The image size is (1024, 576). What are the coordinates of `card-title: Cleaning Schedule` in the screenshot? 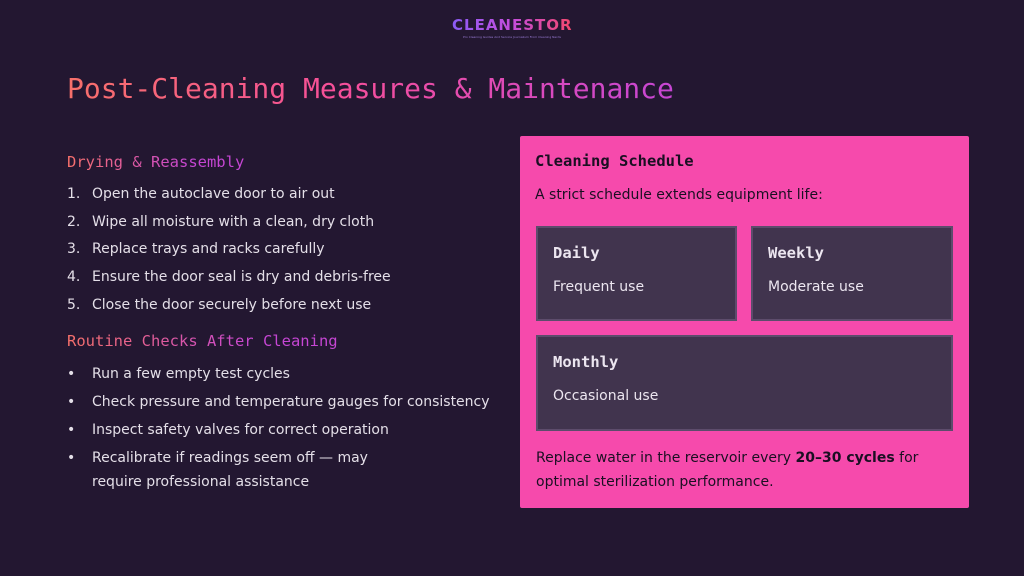 It's located at (614, 161).